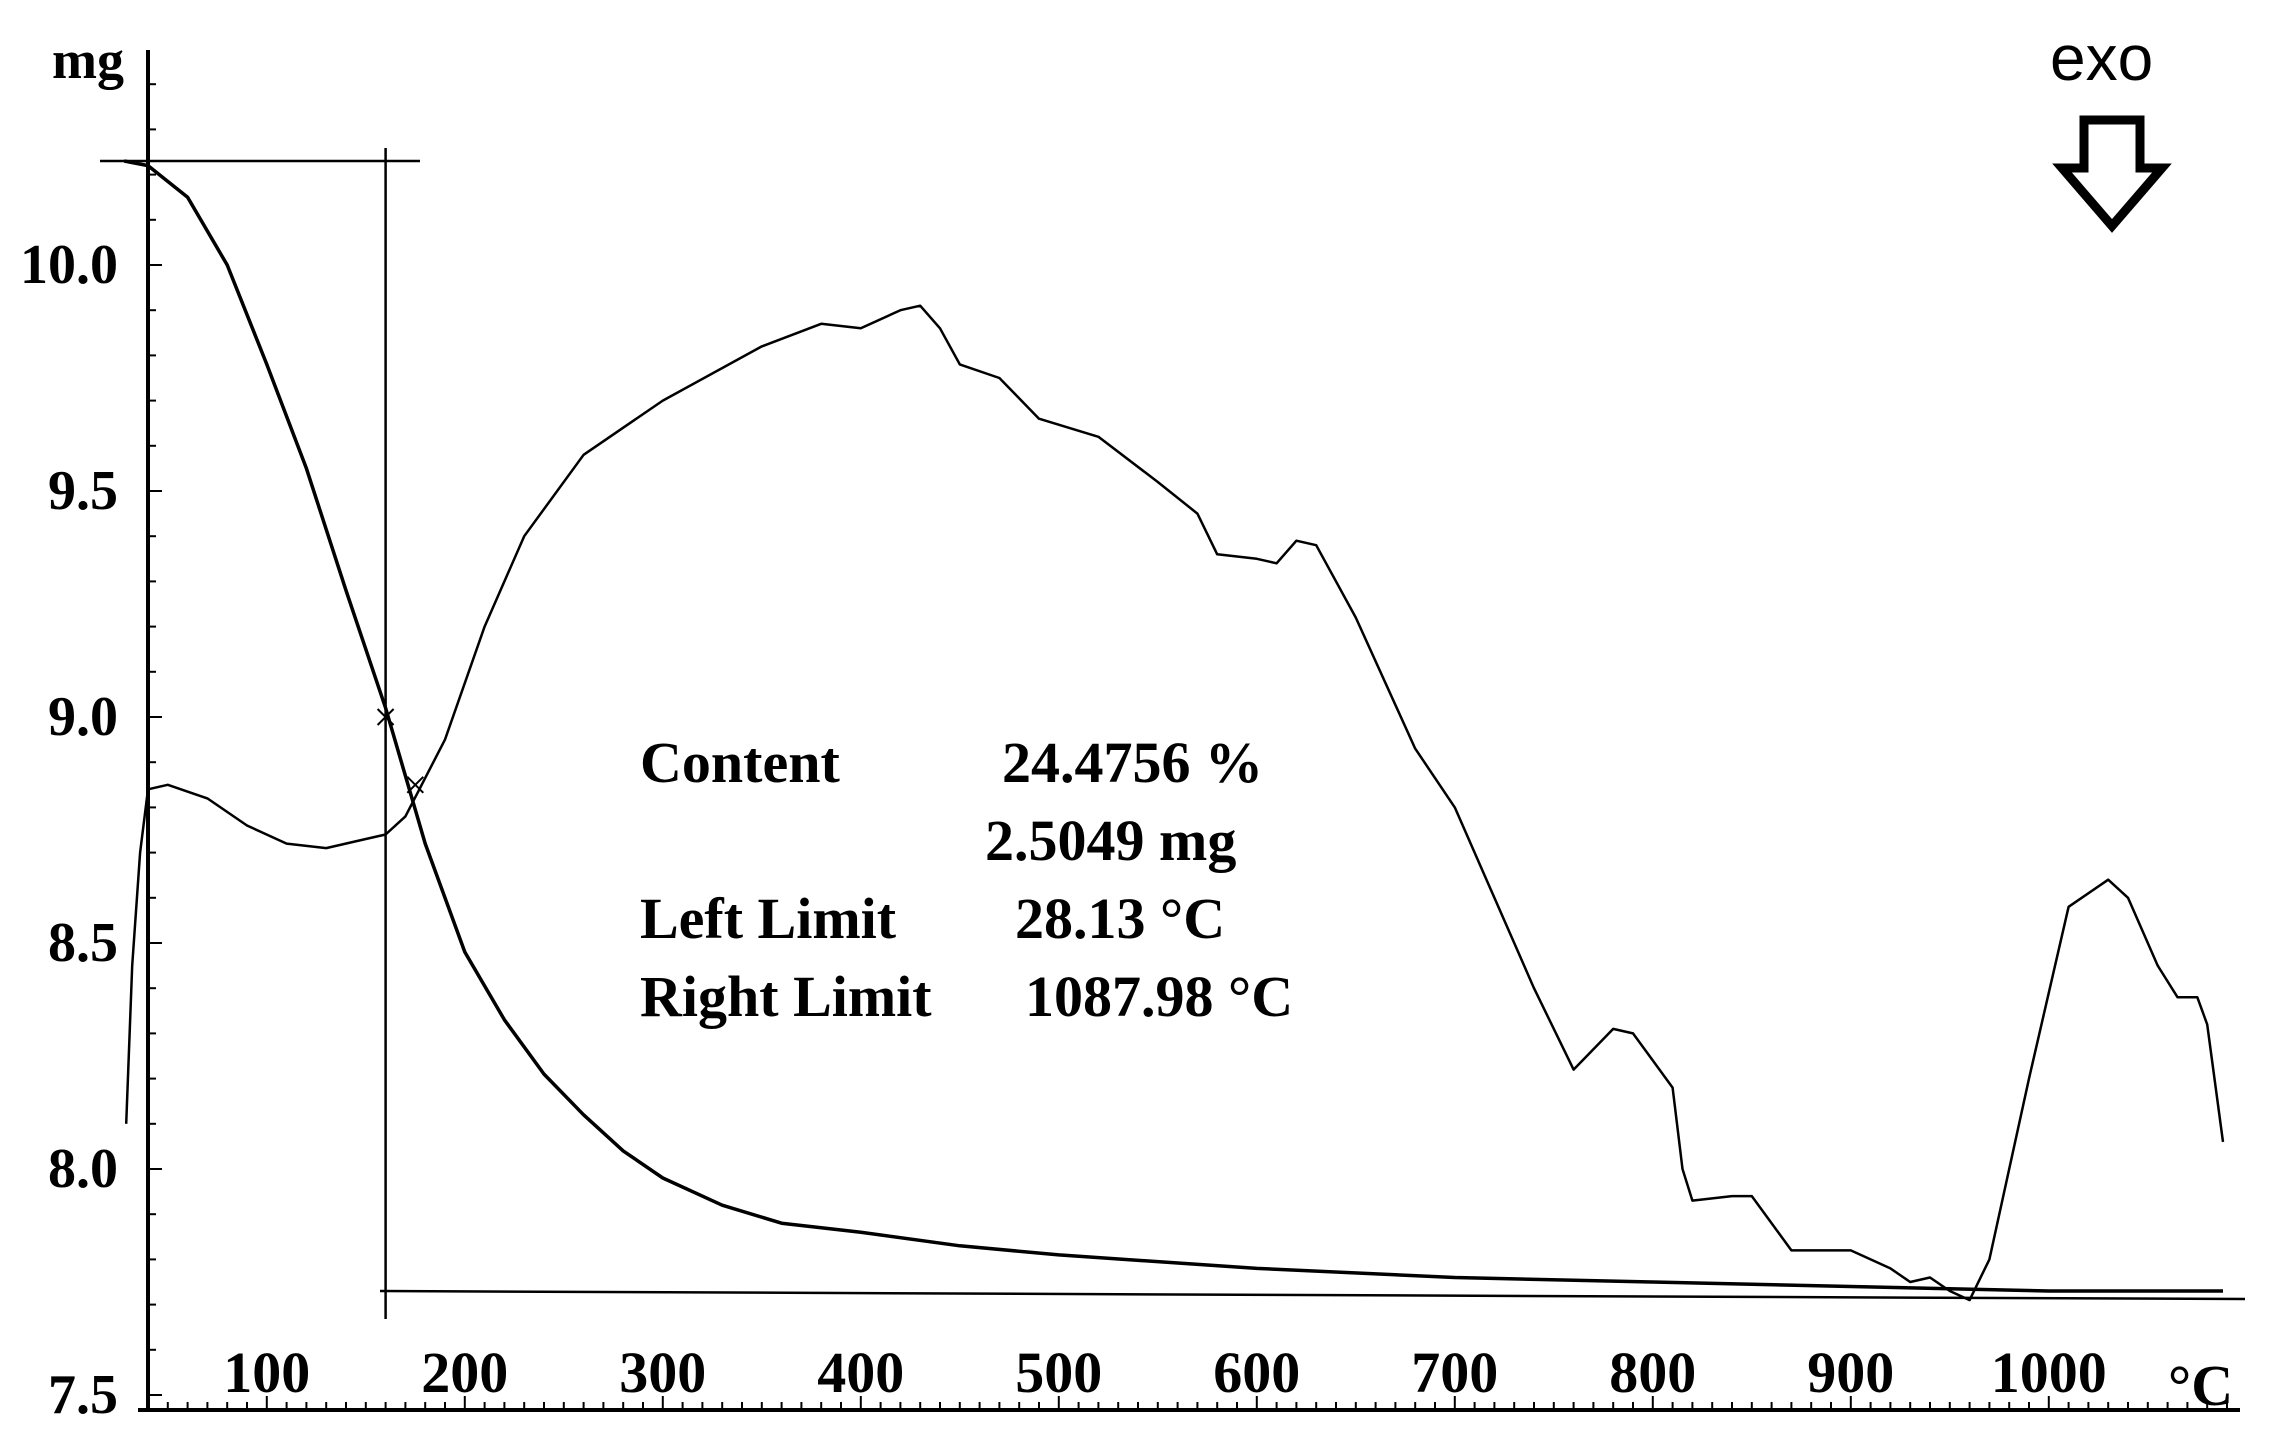  I want to click on y-tick-label: 7.5, so click(83, 1395).